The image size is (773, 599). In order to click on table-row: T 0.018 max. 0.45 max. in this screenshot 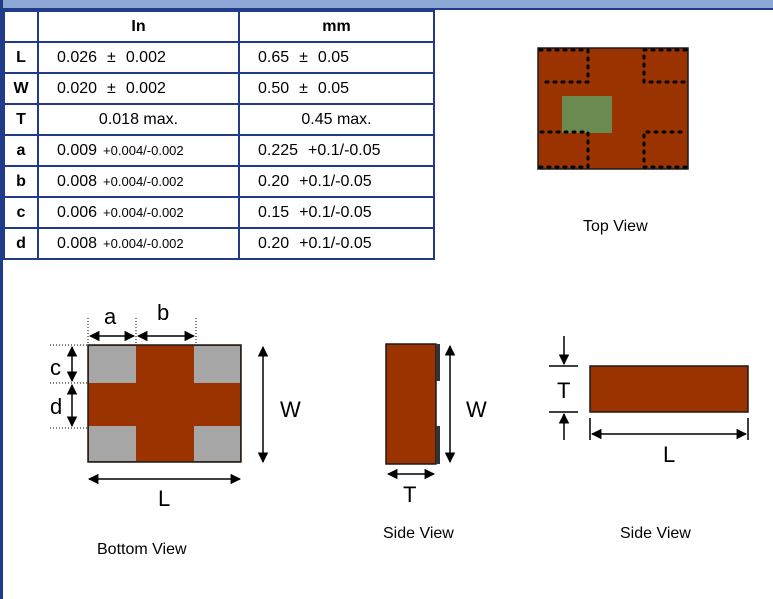, I will do `click(219, 119)`.